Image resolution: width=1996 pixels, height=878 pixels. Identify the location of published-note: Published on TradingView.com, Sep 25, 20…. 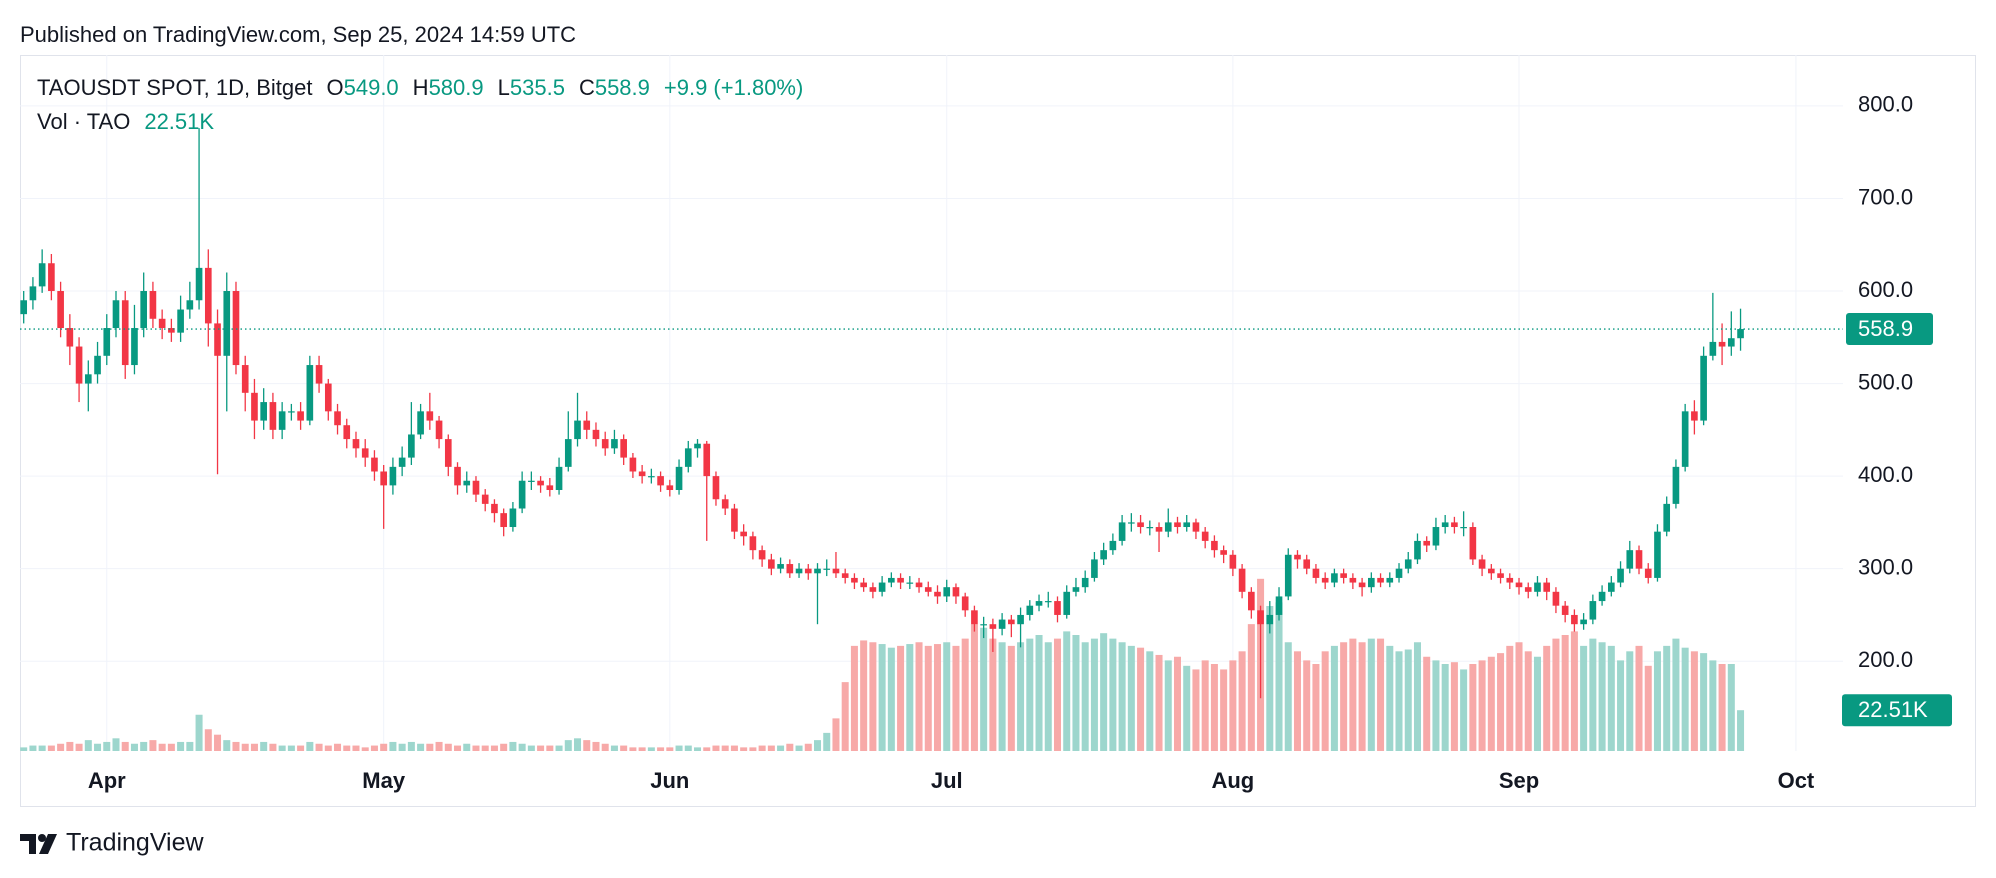
(298, 34).